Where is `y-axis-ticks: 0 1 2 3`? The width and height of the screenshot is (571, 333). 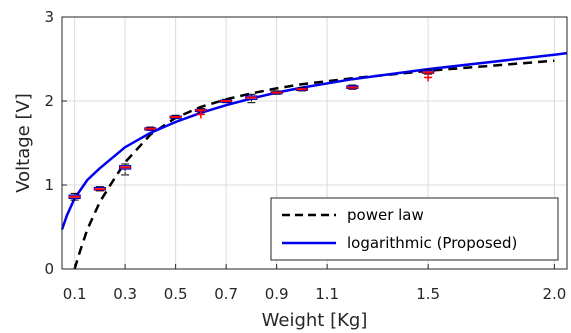
y-axis-ticks: 0 1 2 3 is located at coordinates (55, 143).